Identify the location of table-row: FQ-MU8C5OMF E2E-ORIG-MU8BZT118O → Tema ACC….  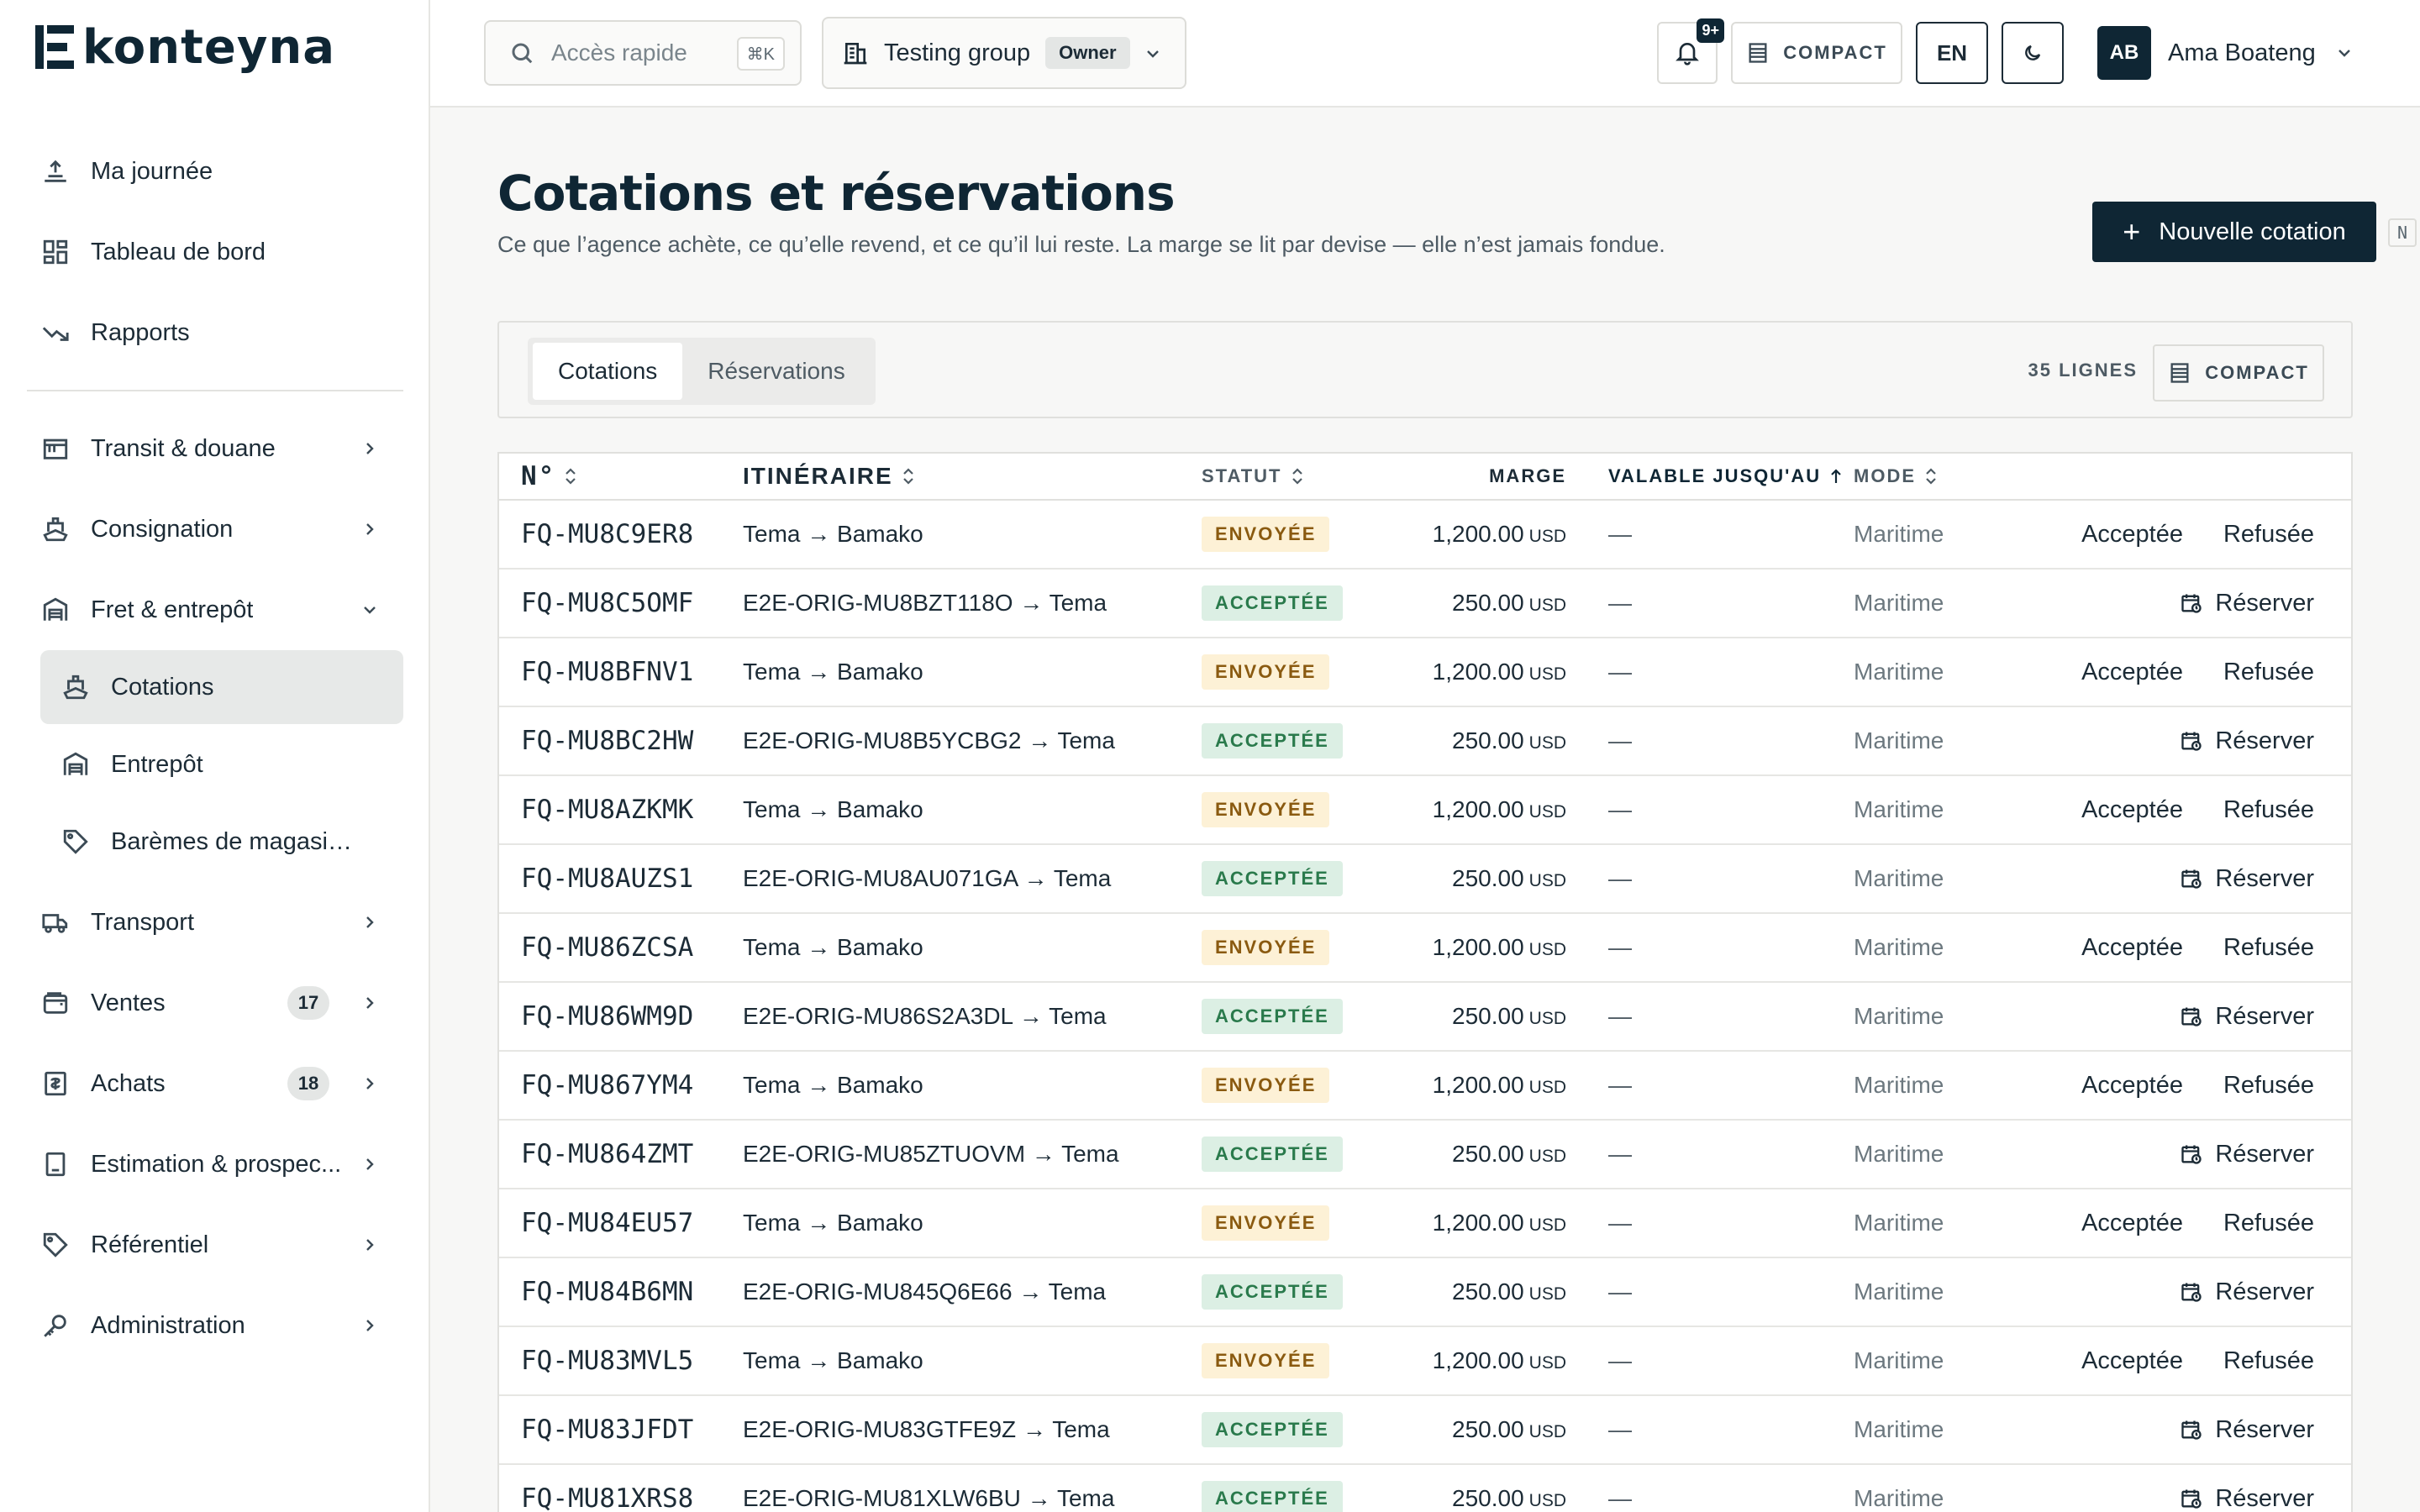
(1425, 604).